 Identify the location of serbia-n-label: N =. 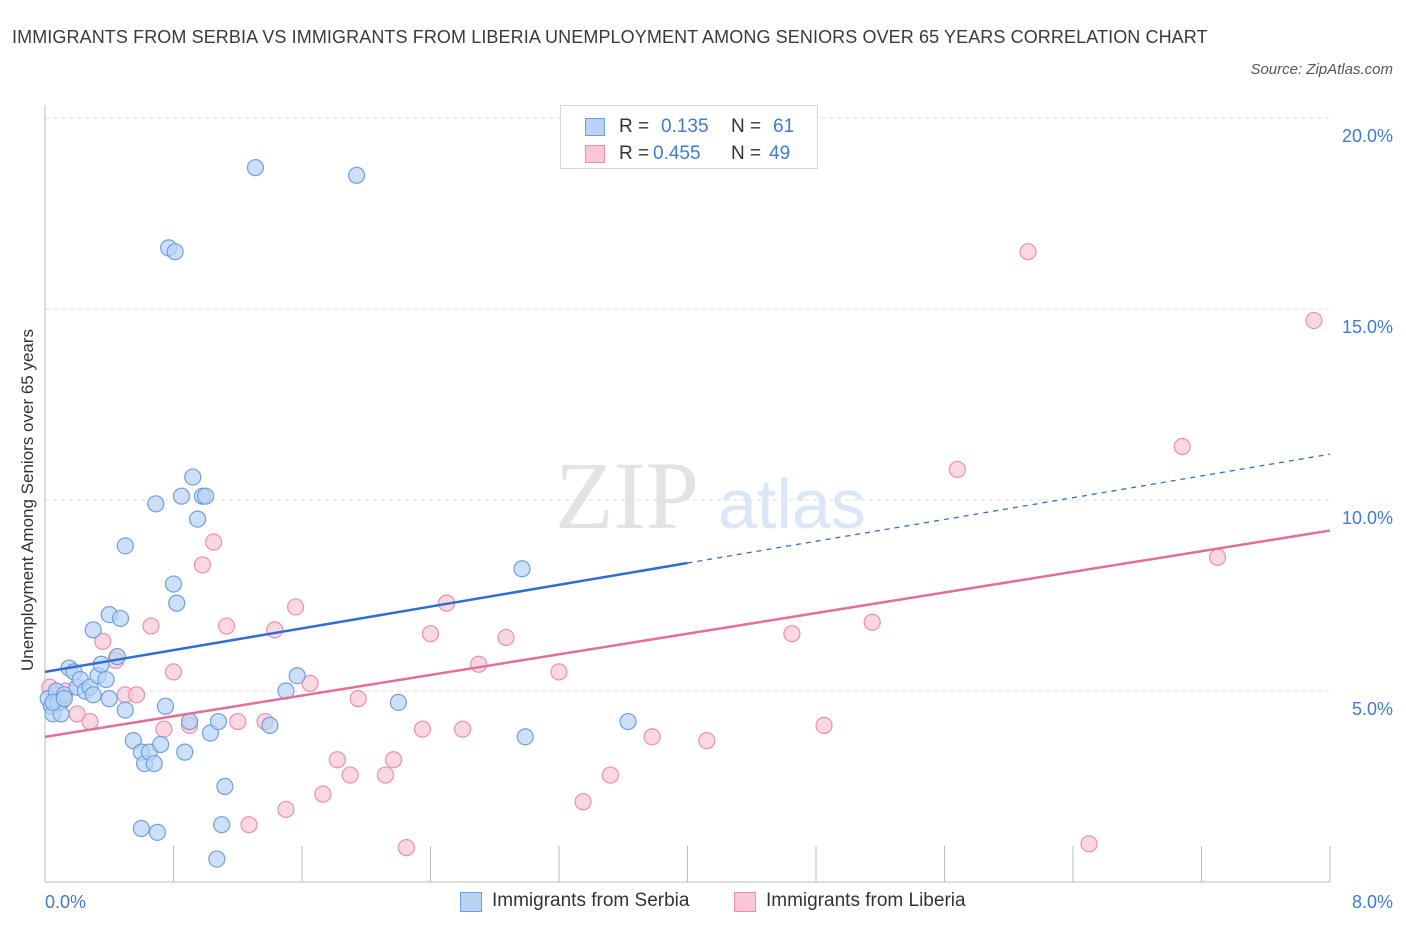
(746, 126).